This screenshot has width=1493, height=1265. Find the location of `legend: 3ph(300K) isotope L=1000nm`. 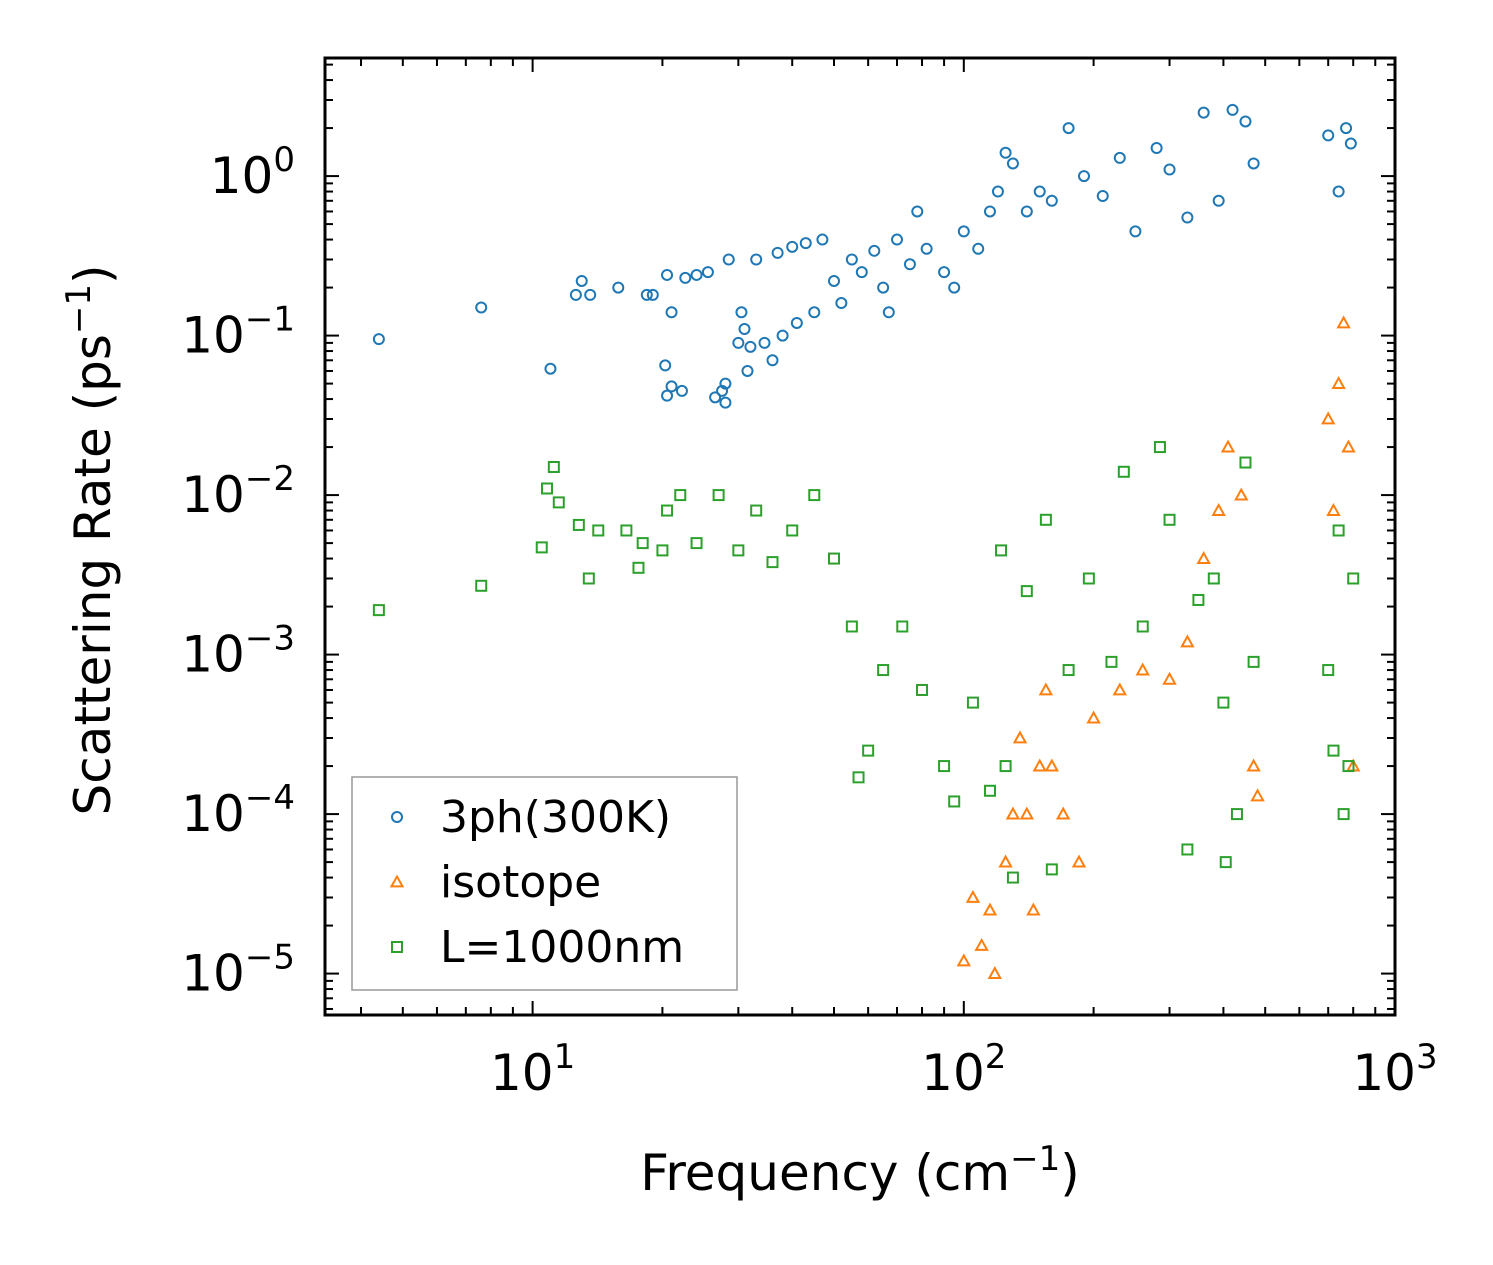

legend: 3ph(300K) isotope L=1000nm is located at coordinates (544, 883).